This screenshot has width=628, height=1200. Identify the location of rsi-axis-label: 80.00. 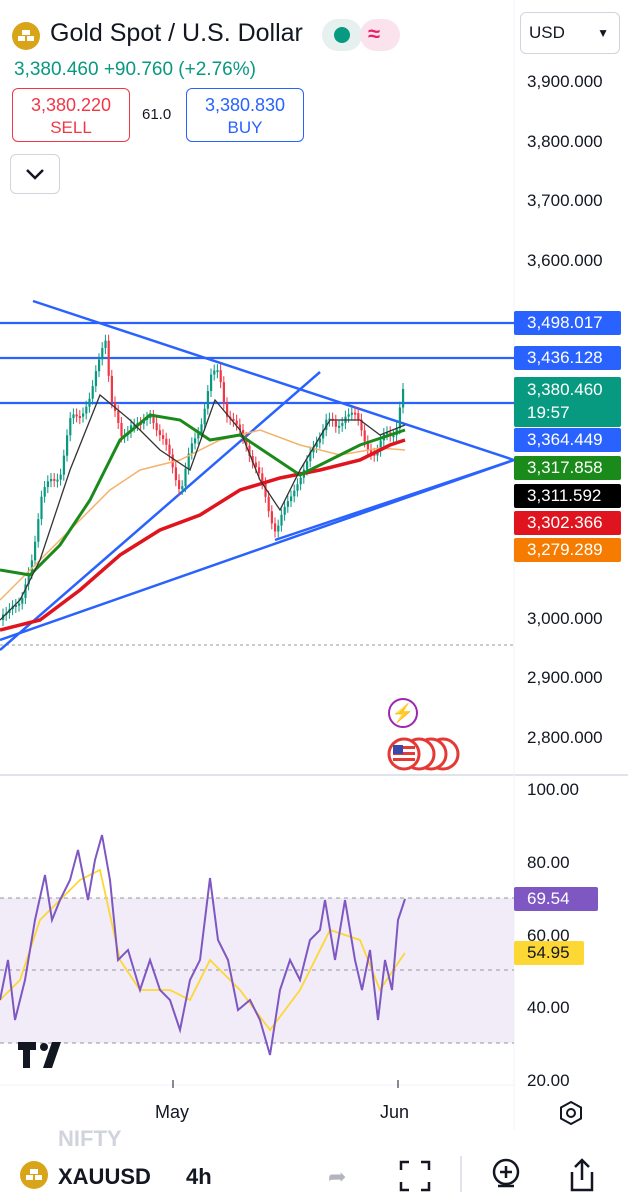
(548, 862).